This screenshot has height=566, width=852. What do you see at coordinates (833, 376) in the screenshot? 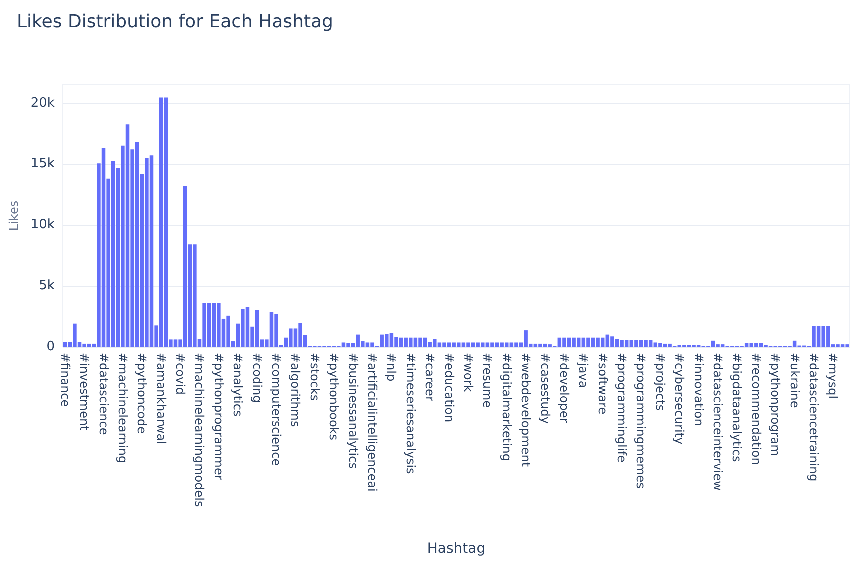
I see `x-tick-label: #mysql` at bounding box center [833, 376].